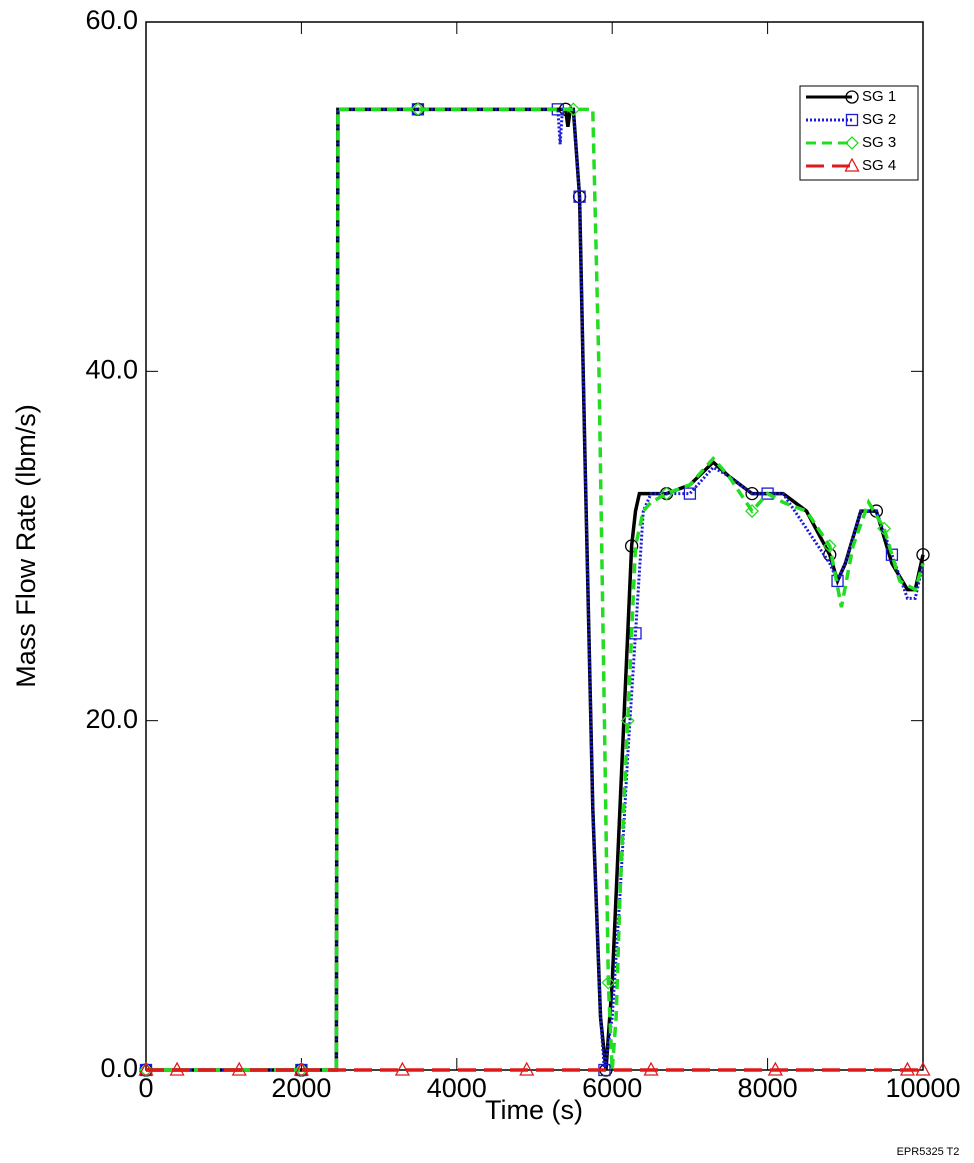 Image resolution: width=974 pixels, height=1163 pixels. I want to click on legend-box, so click(859, 133).